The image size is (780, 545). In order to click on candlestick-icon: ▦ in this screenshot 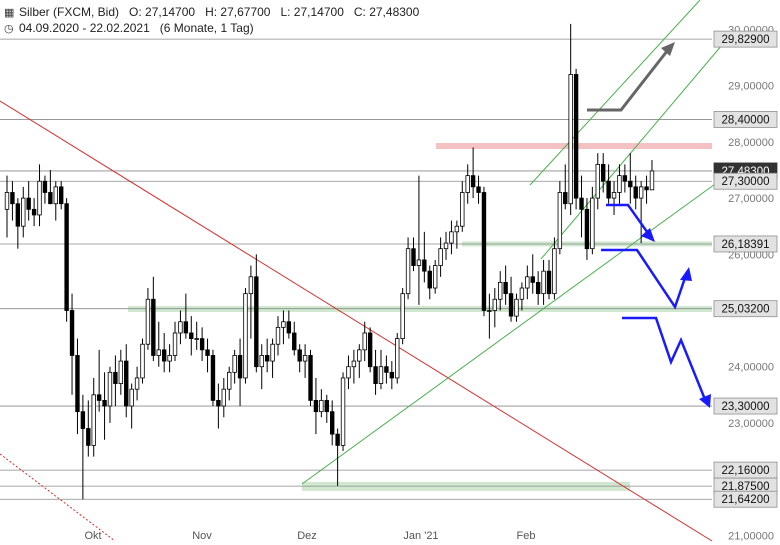, I will do `click(9, 13)`.